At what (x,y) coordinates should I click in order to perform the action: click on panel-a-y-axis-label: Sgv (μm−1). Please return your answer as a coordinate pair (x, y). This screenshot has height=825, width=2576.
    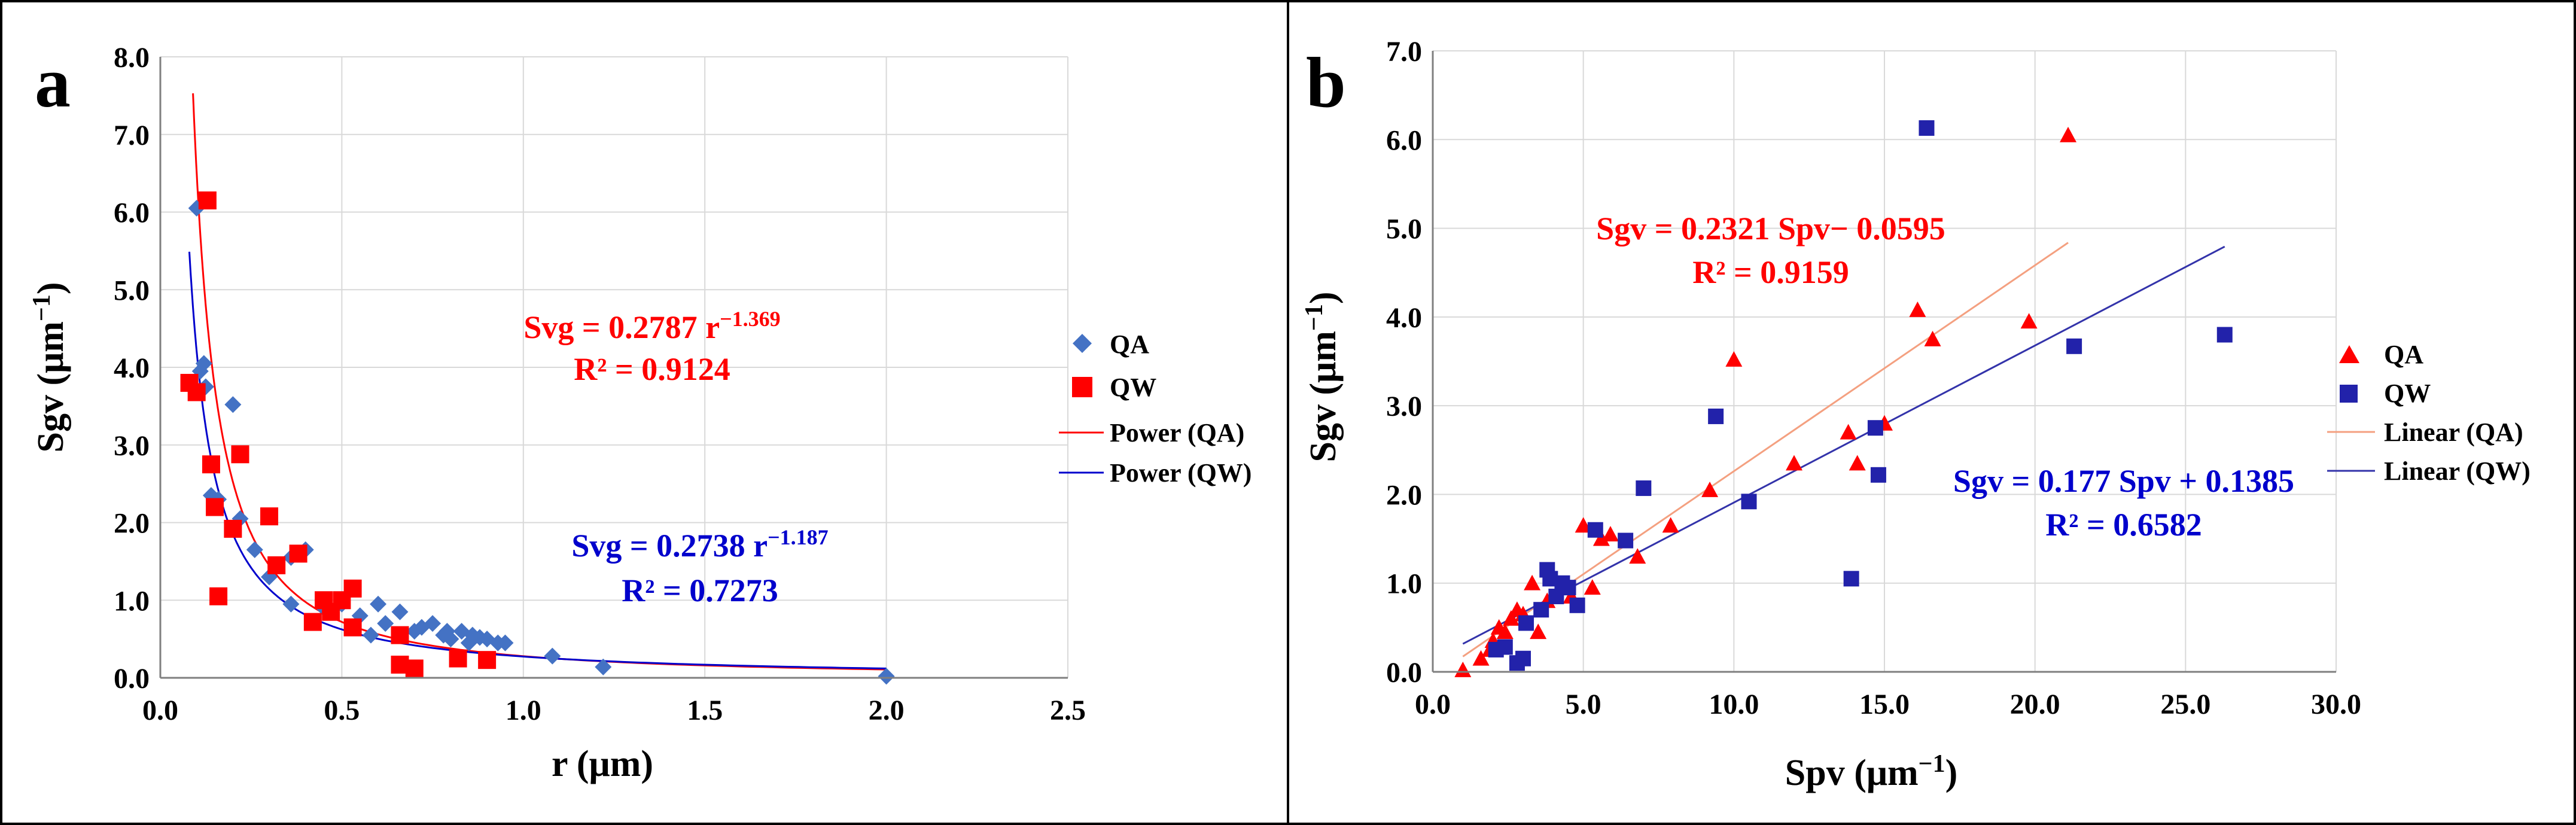
    Looking at the image, I should click on (49, 367).